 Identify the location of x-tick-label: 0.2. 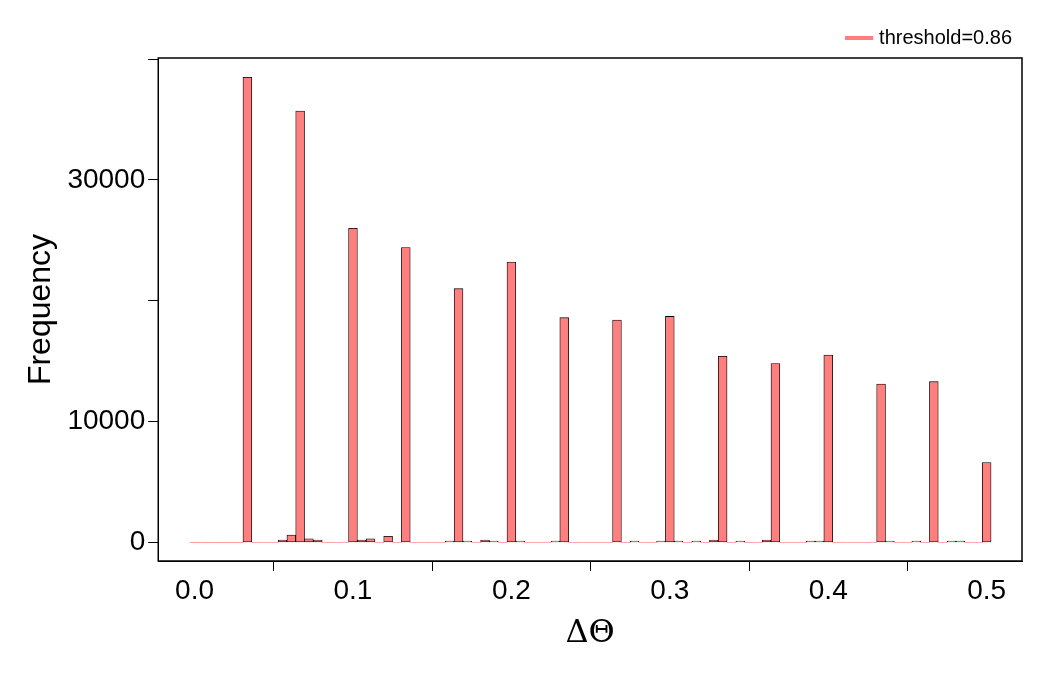
(511, 589).